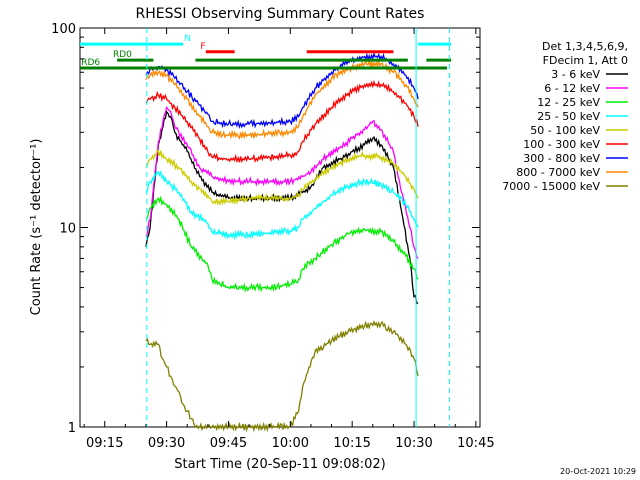 This screenshot has width=640, height=480. I want to click on legend-label-0: 3 - 6 keV, so click(575, 74).